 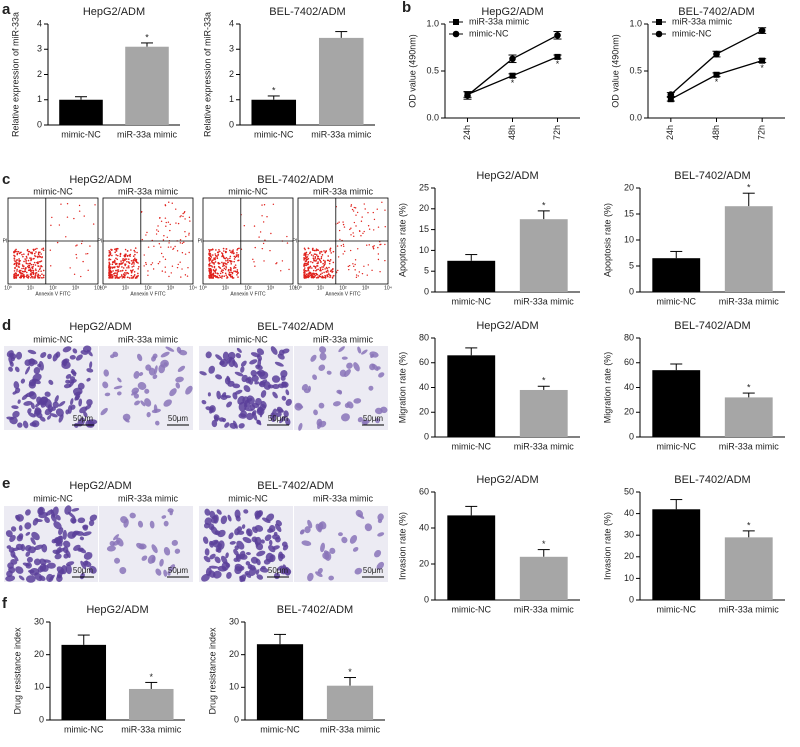 I want to click on y-axis-label: OD value (490nm), so click(x=615, y=71).